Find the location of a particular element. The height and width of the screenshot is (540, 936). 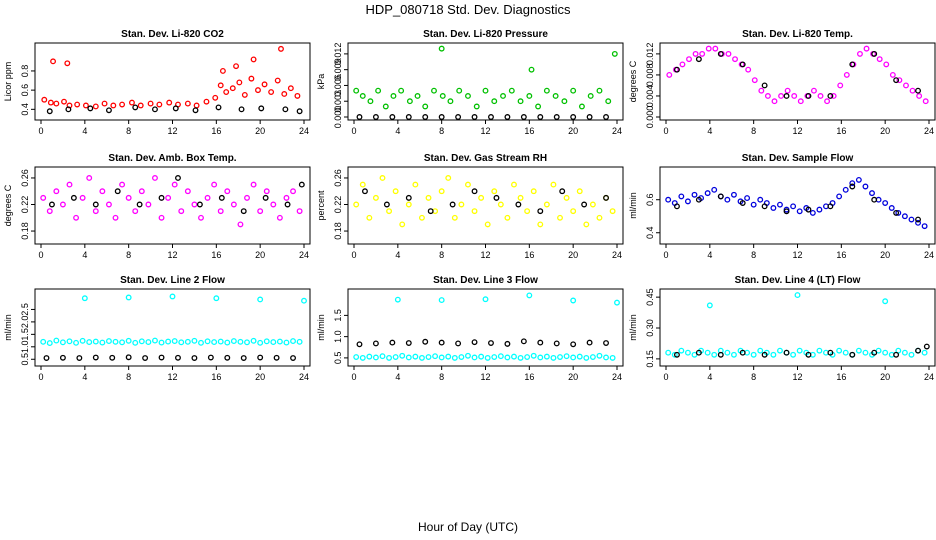

panel-title: Stan. Dev. Line 4 (LT) Flow is located at coordinates (798, 280).